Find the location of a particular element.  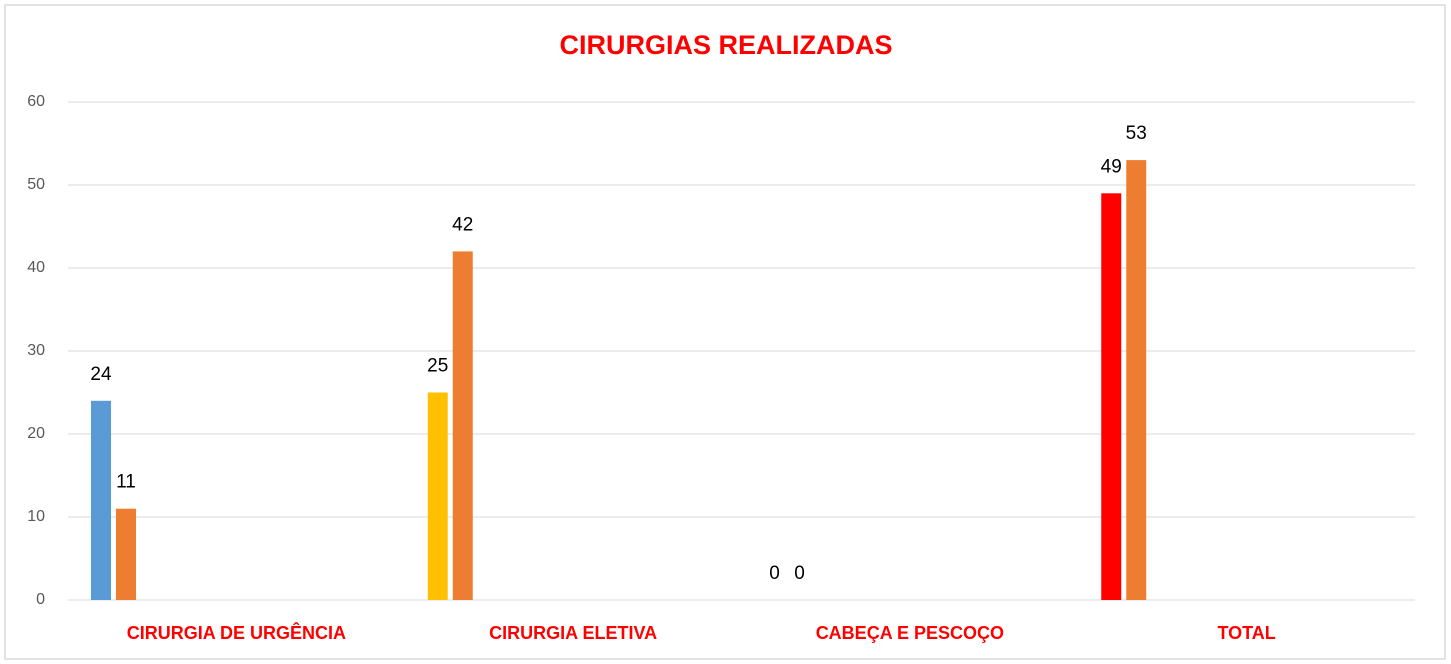

y-tick-label: 0 is located at coordinates (40, 599).